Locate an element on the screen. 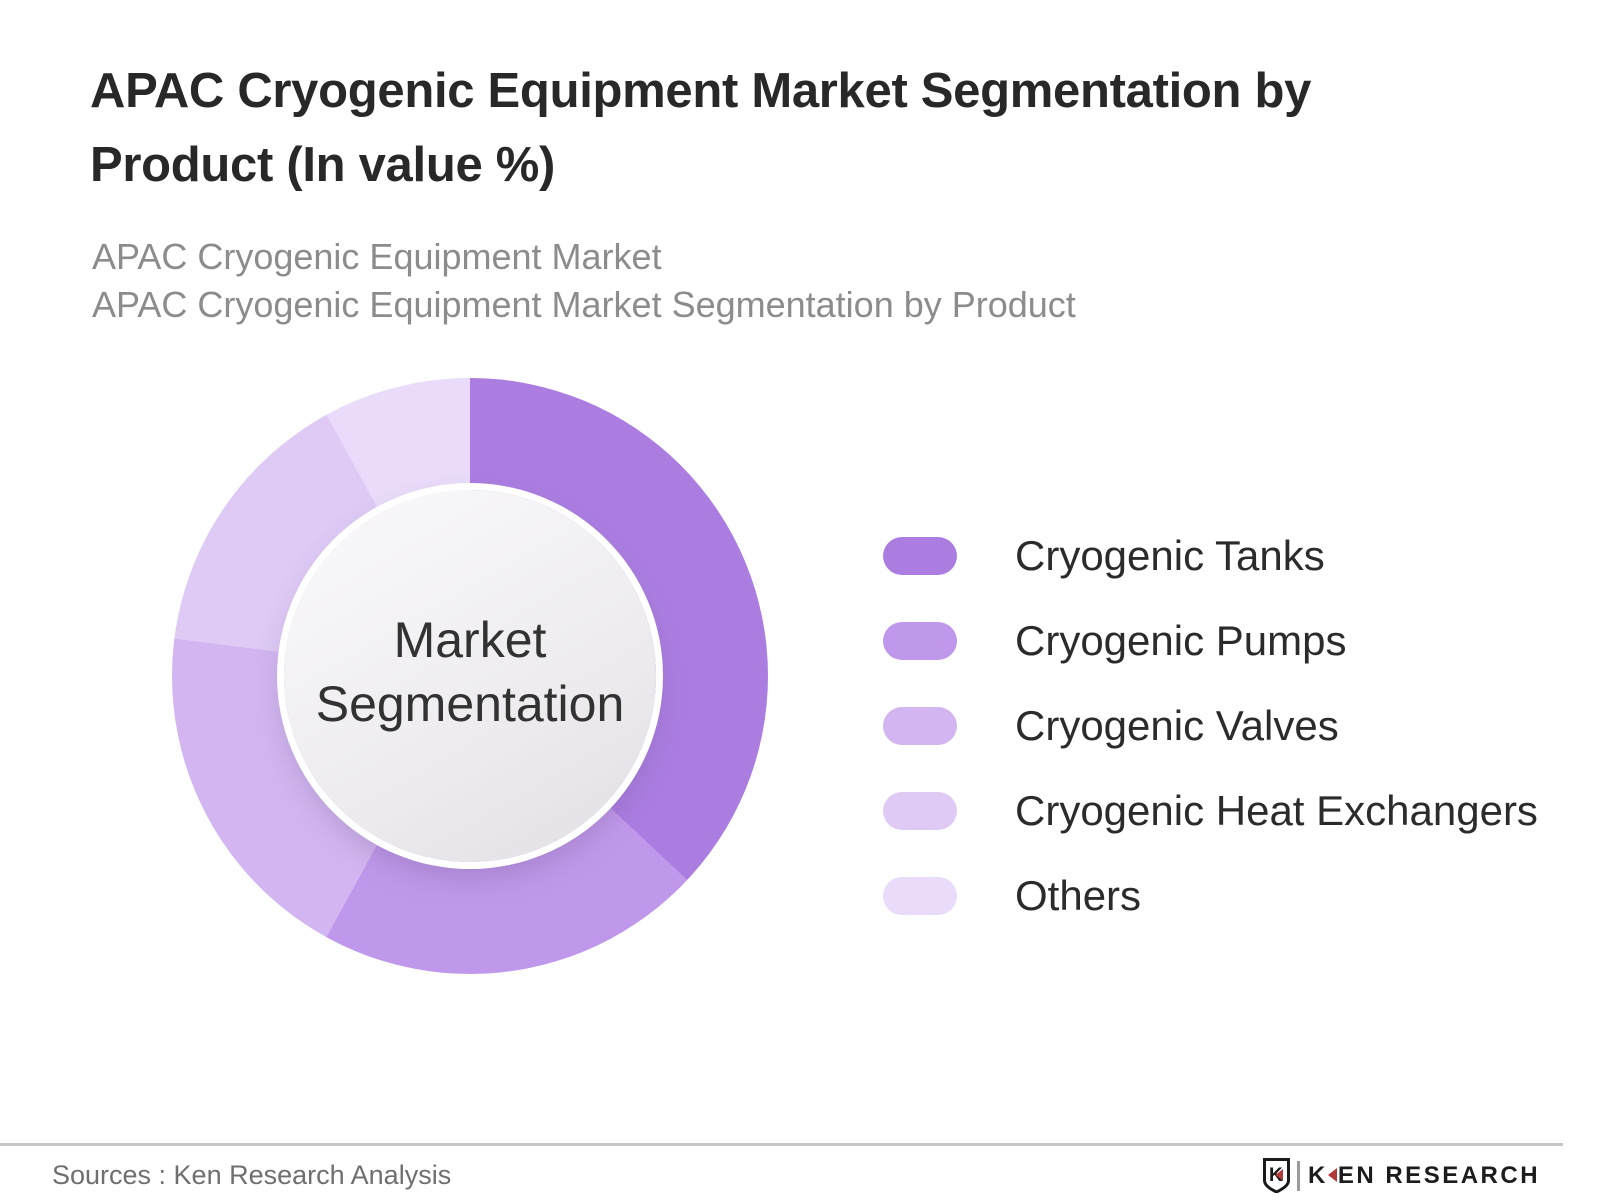 Image resolution: width=1600 pixels, height=1200 pixels. legend-item-cryogenic-pumps: Cryogenic Pumps is located at coordinates (1210, 640).